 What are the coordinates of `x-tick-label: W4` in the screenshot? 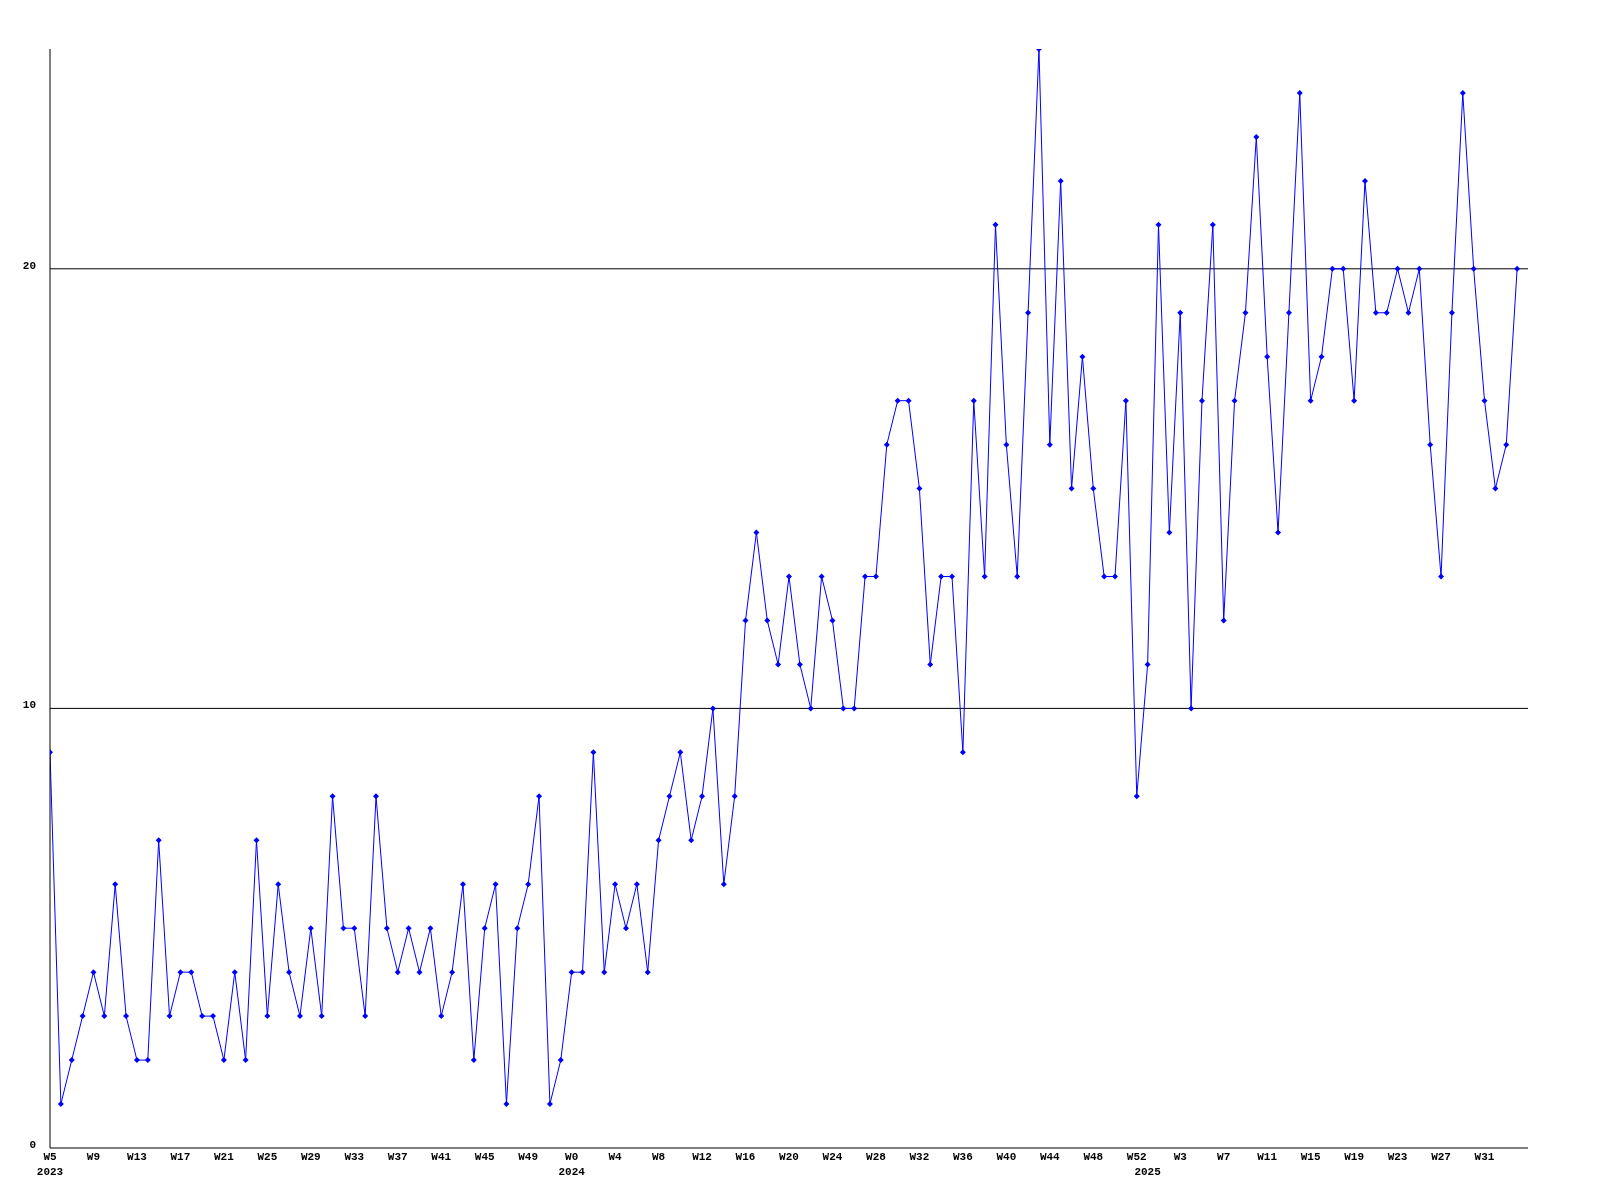 It's located at (615, 1157).